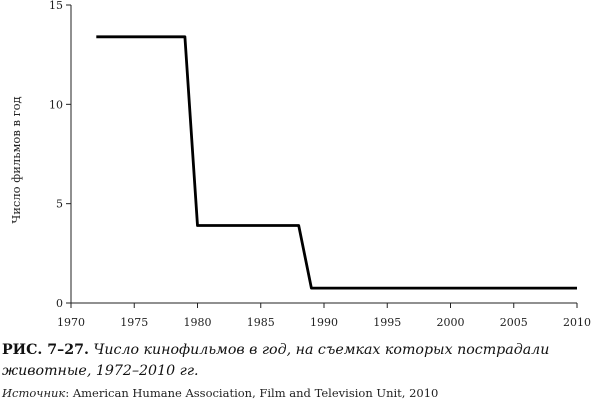 Image resolution: width=598 pixels, height=403 pixels. I want to click on x-tick-label: 1985, so click(261, 322).